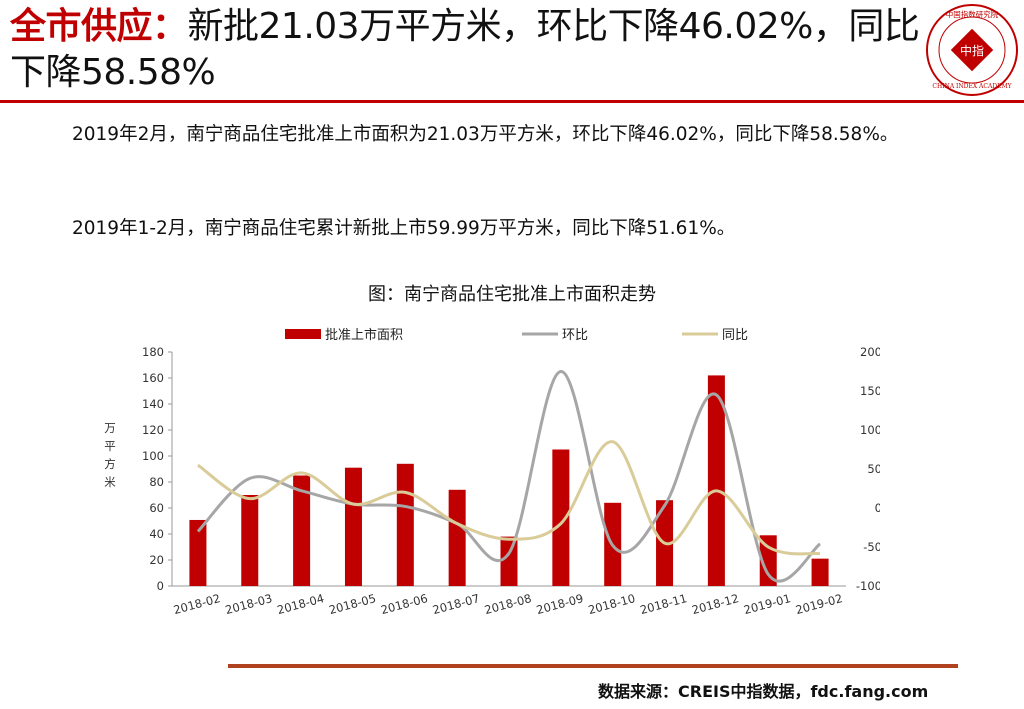  Describe the element at coordinates (972, 86) in the screenshot. I see `svg-text: CHINA INDEX ACADEMY` at that location.